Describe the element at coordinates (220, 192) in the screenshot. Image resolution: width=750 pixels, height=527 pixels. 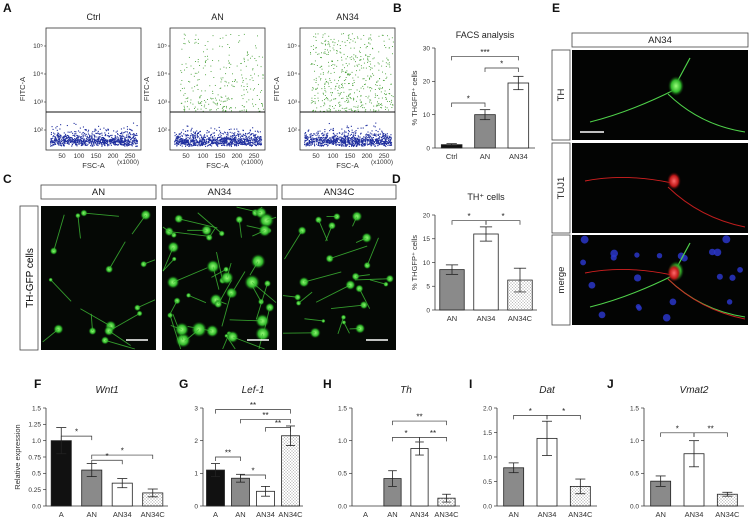
I see `column-header: AN34` at that location.